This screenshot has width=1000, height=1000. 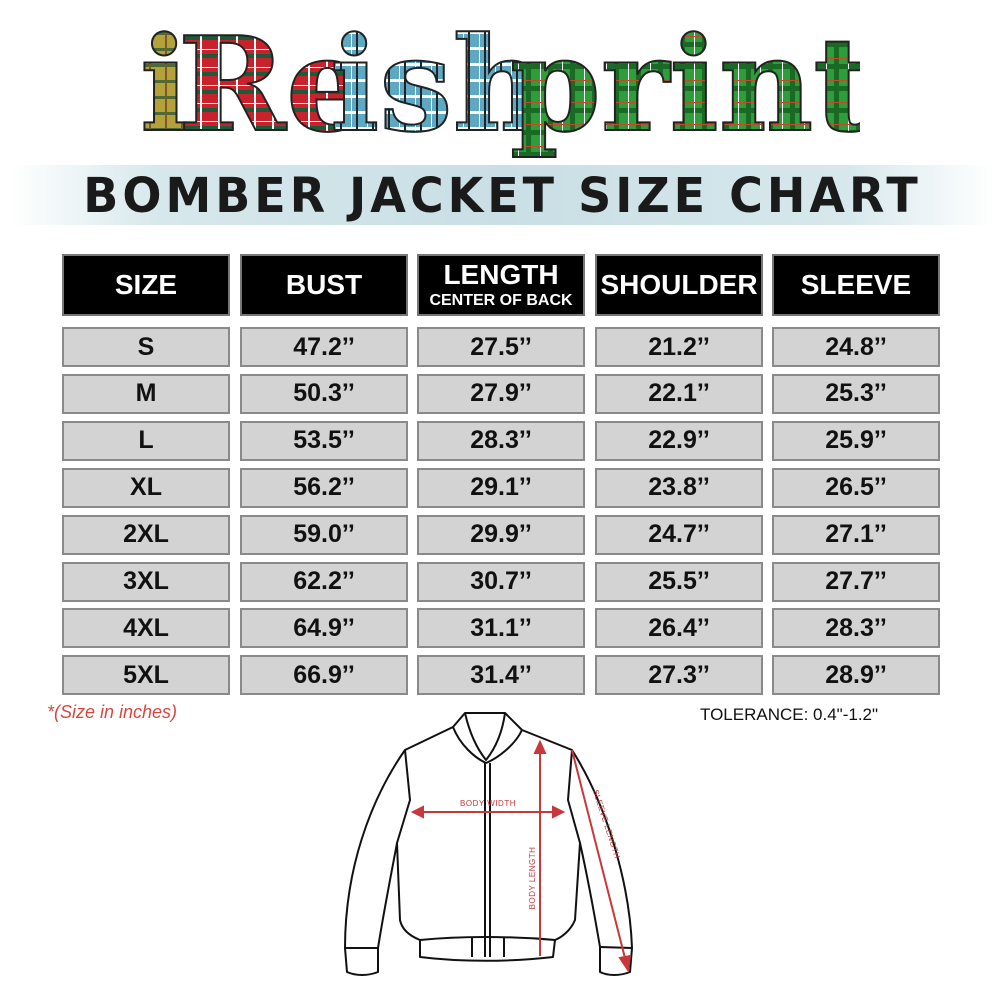 What do you see at coordinates (606, 824) in the screenshot?
I see `sleeve-length-label: SLEEVE LENGTH` at bounding box center [606, 824].